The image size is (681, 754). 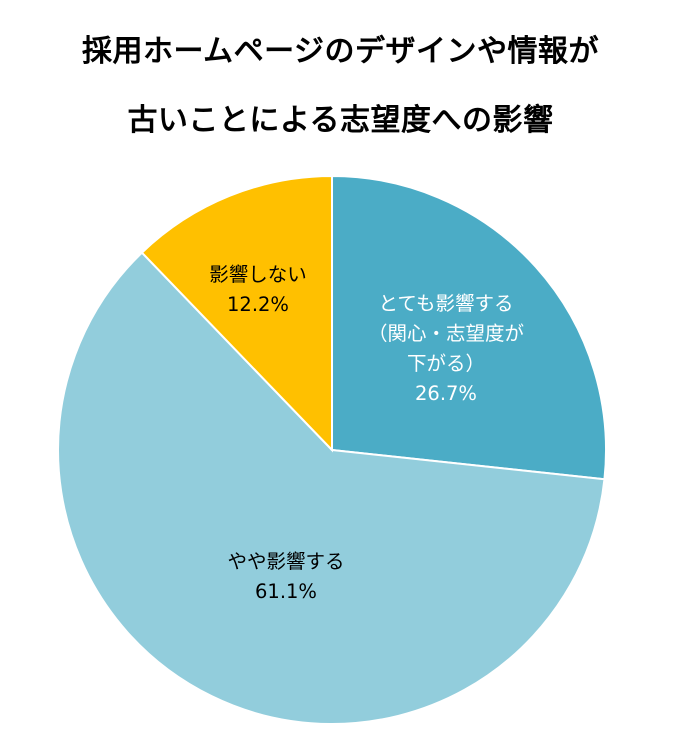 What do you see at coordinates (446, 303) in the screenshot?
I see `slice-category-label: とても影響する` at bounding box center [446, 303].